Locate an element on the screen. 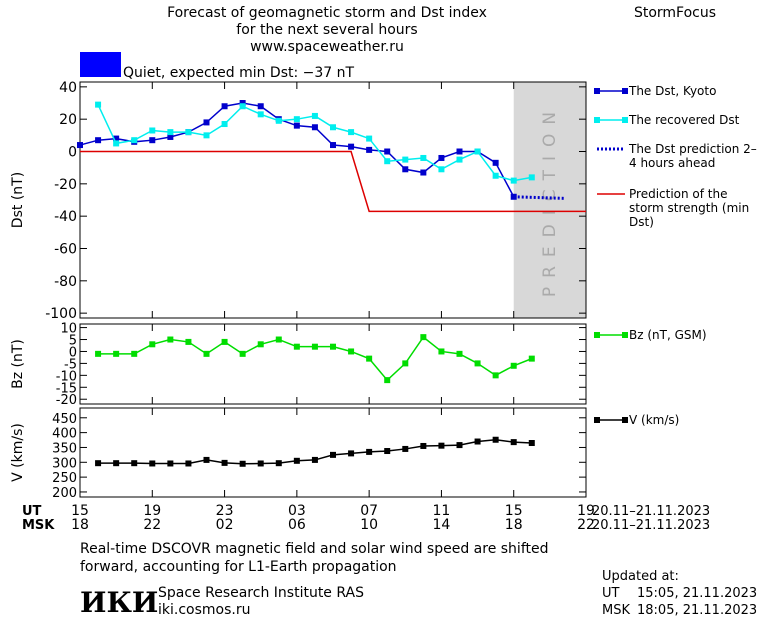 The width and height of the screenshot is (760, 620). legend-label: Bz (nT, GSM) is located at coordinates (668, 335).